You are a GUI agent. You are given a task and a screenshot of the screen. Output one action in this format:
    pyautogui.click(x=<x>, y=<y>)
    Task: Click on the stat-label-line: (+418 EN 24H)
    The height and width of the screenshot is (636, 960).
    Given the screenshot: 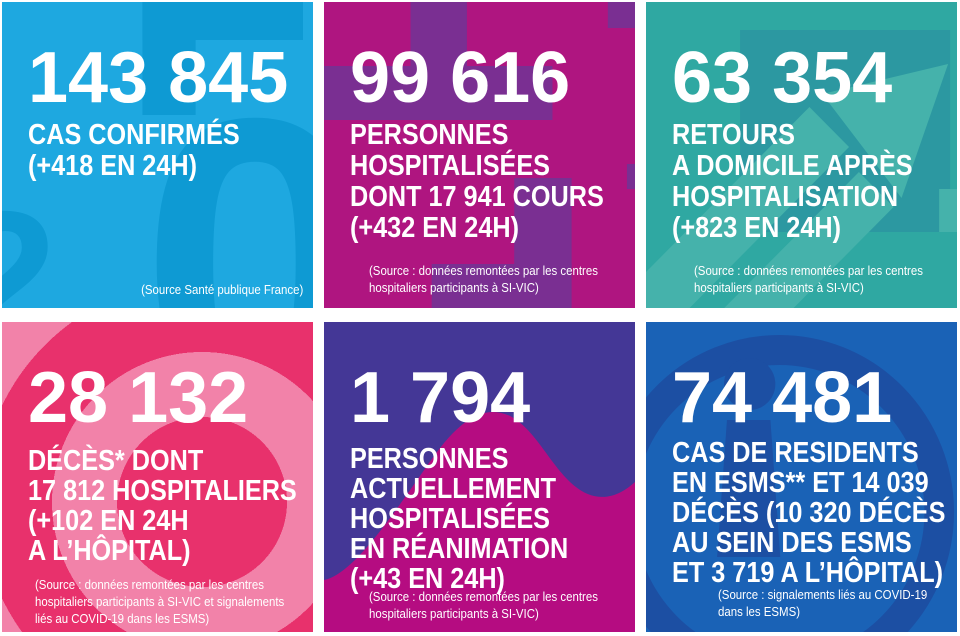 What is the action you would take?
    pyautogui.click(x=112, y=166)
    